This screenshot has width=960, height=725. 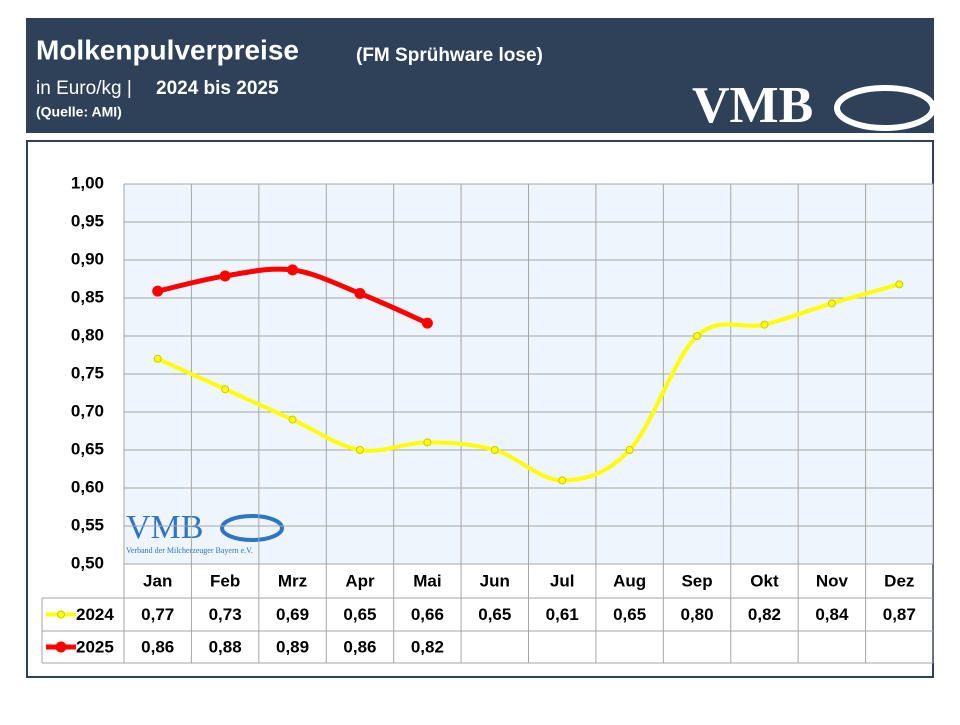 What do you see at coordinates (696, 614) in the screenshot?
I see `table-value: 0,80` at bounding box center [696, 614].